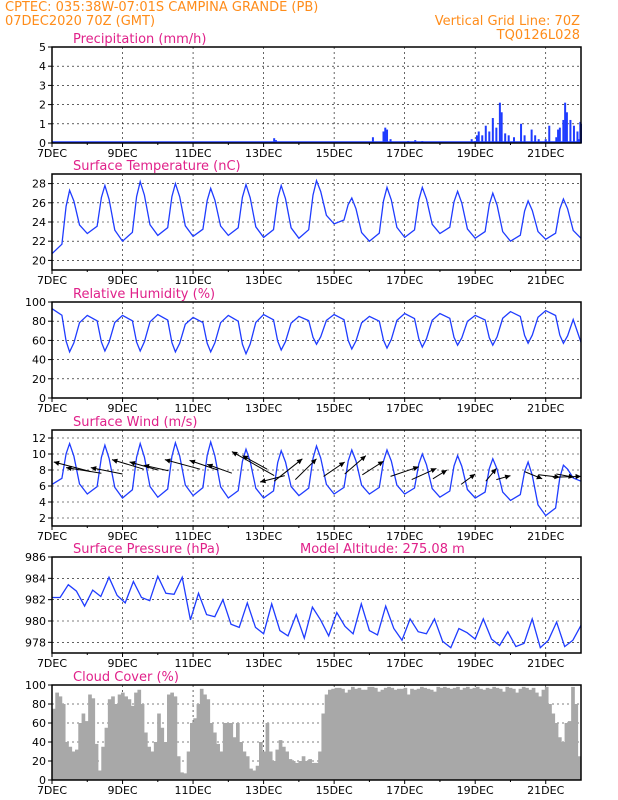  Describe the element at coordinates (545, 663) in the screenshot. I see `chart-5-xtick-label: 21DEC` at that location.